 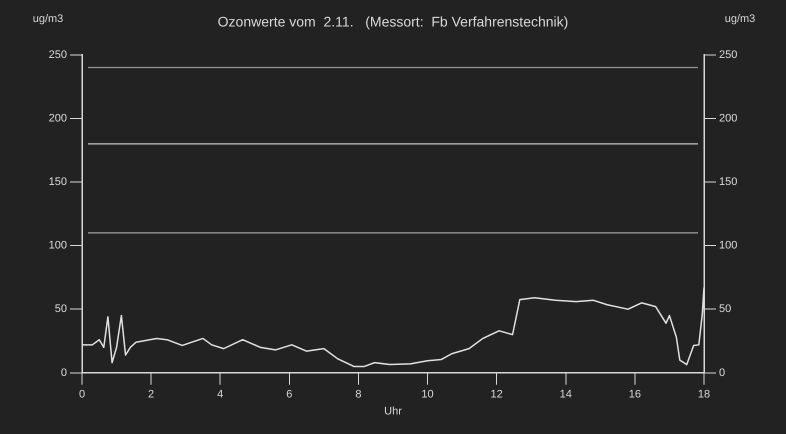 What do you see at coordinates (57, 246) in the screenshot?
I see `y-tick-label: 100` at bounding box center [57, 246].